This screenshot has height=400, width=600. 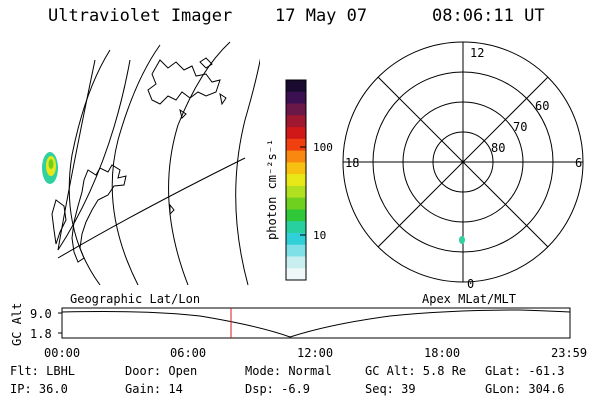 I want to click on info-ip: IP: 36.0, so click(x=39, y=389).